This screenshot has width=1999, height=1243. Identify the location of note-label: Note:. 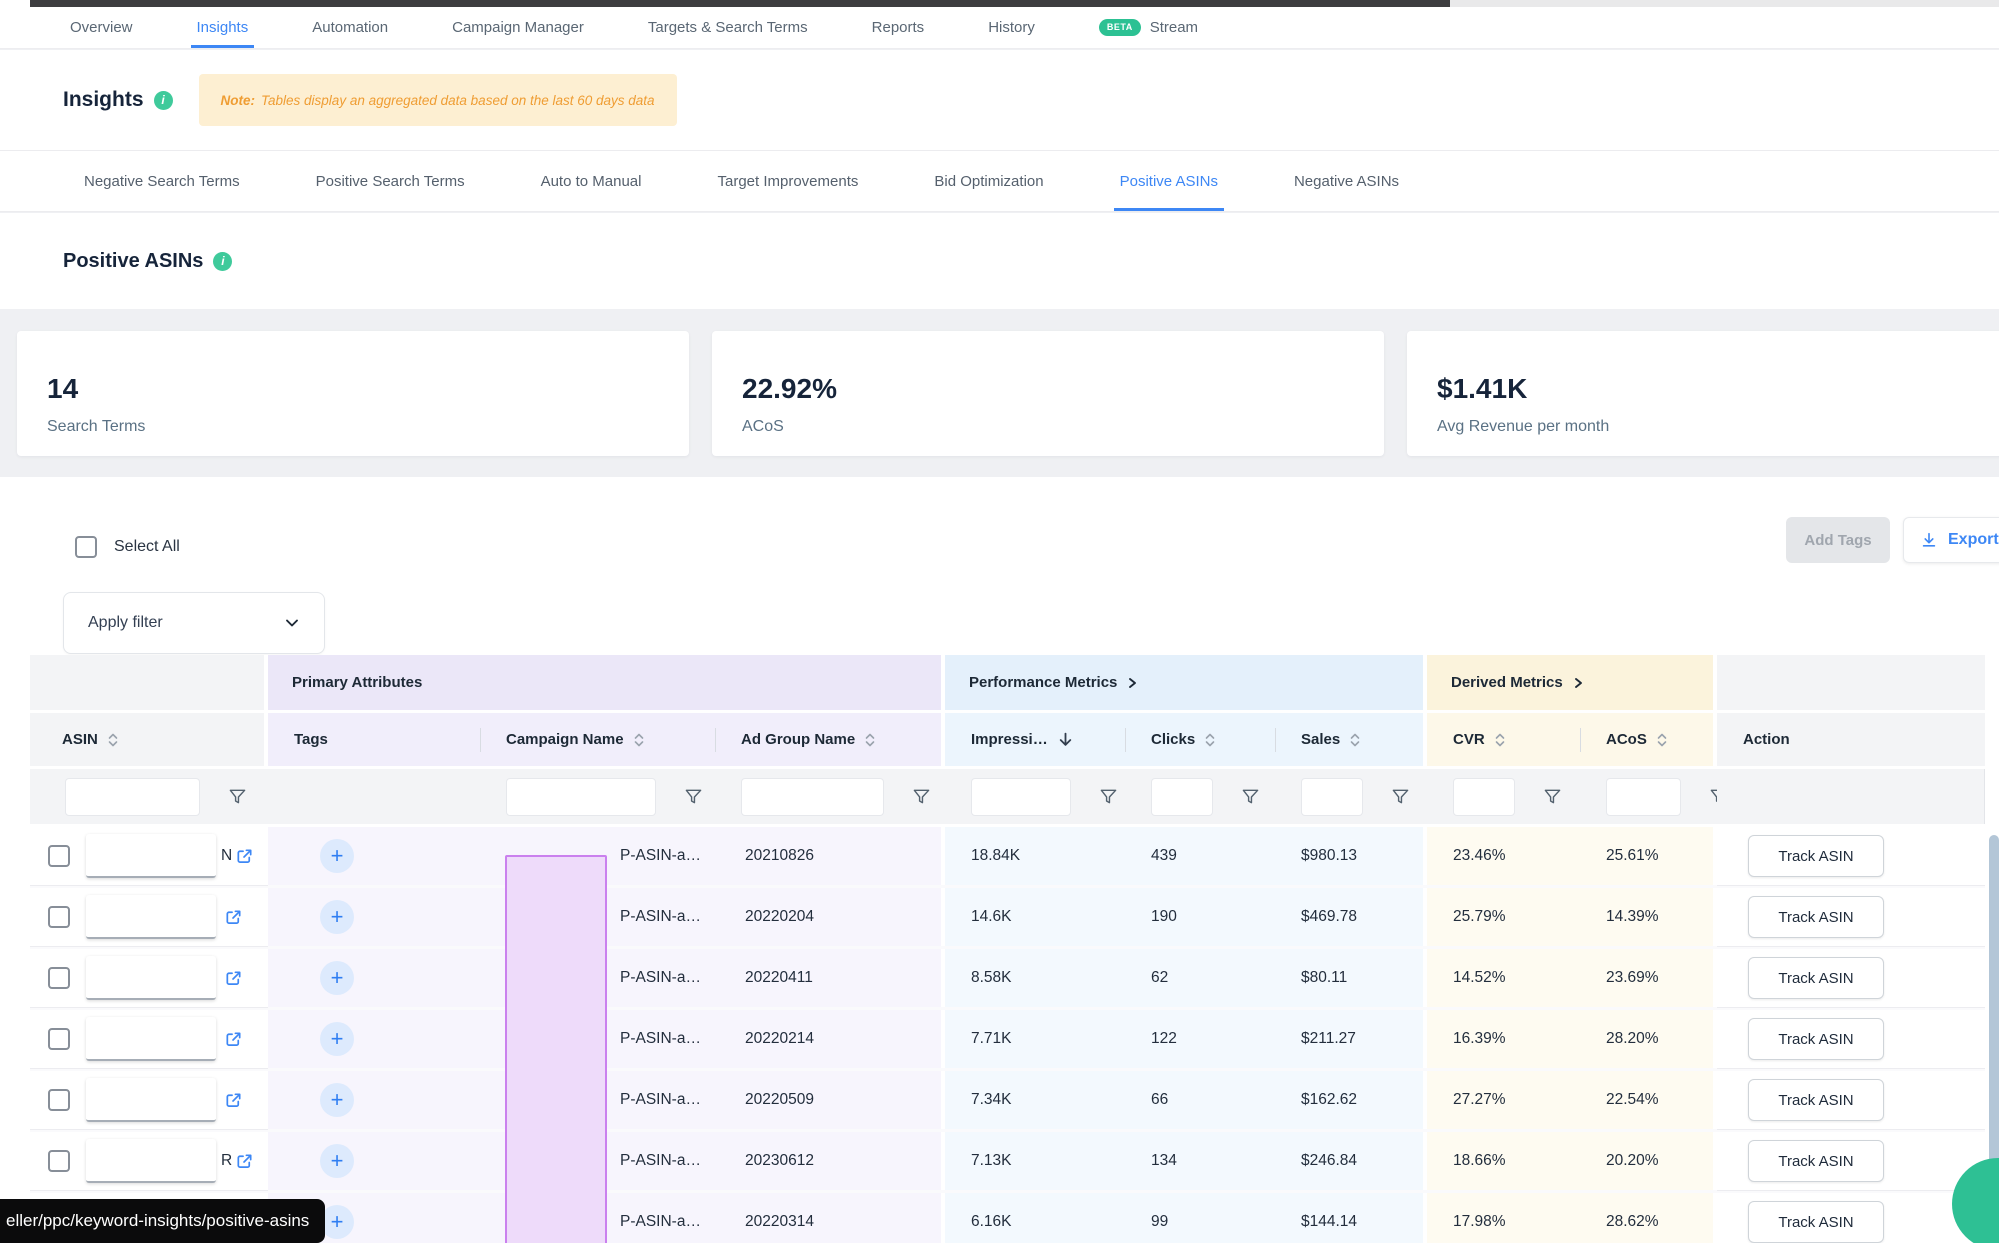
(238, 100).